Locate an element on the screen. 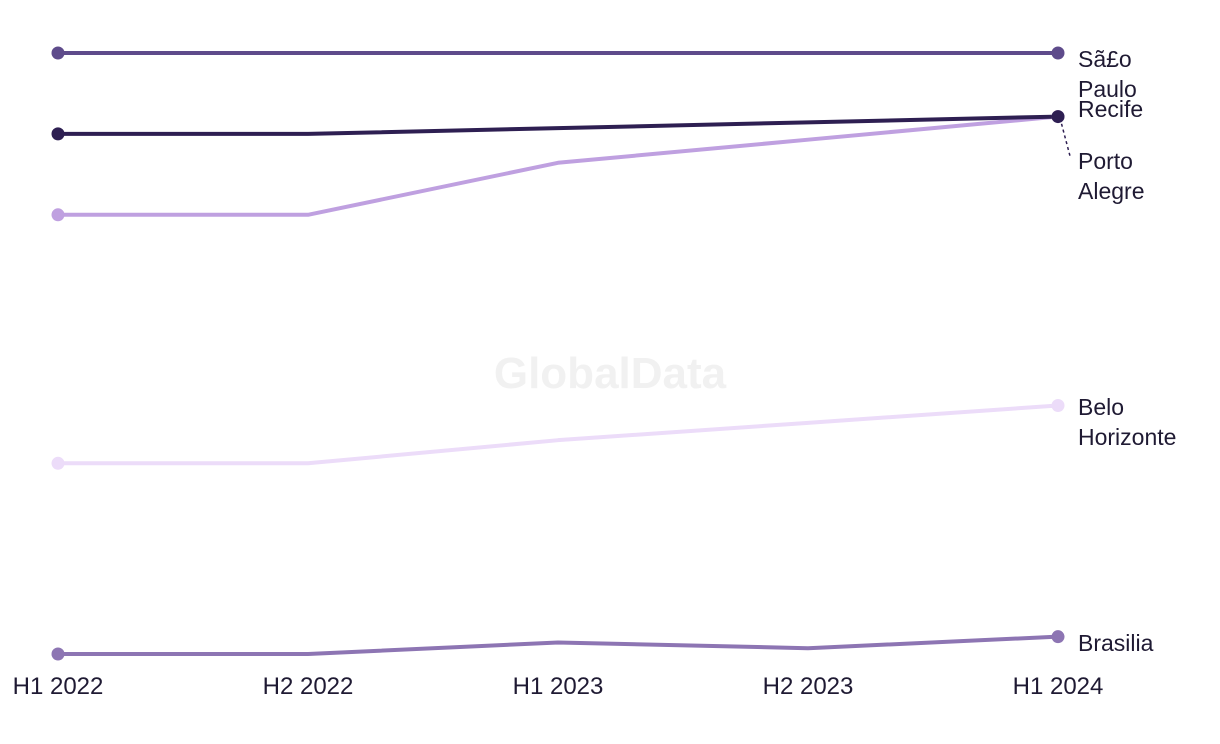  series-label-belo-horizonte: Horizonte is located at coordinates (1127, 437).